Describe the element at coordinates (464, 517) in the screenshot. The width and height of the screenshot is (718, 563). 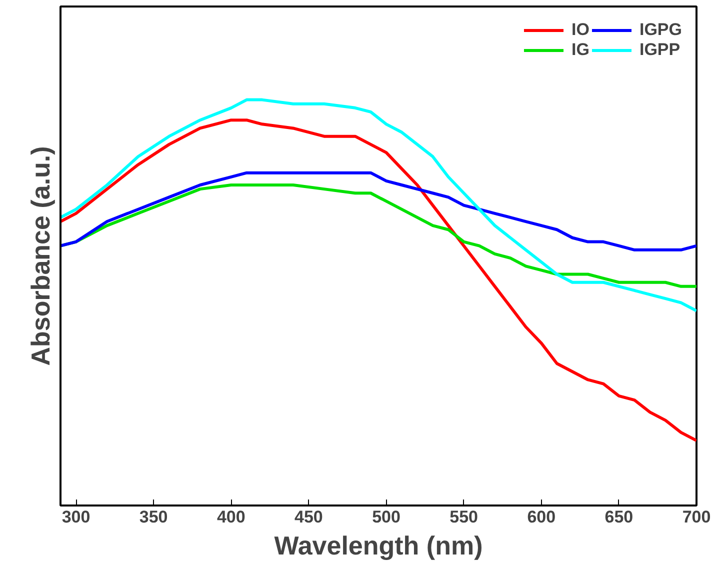
I see `x-tick-label: 550` at that location.